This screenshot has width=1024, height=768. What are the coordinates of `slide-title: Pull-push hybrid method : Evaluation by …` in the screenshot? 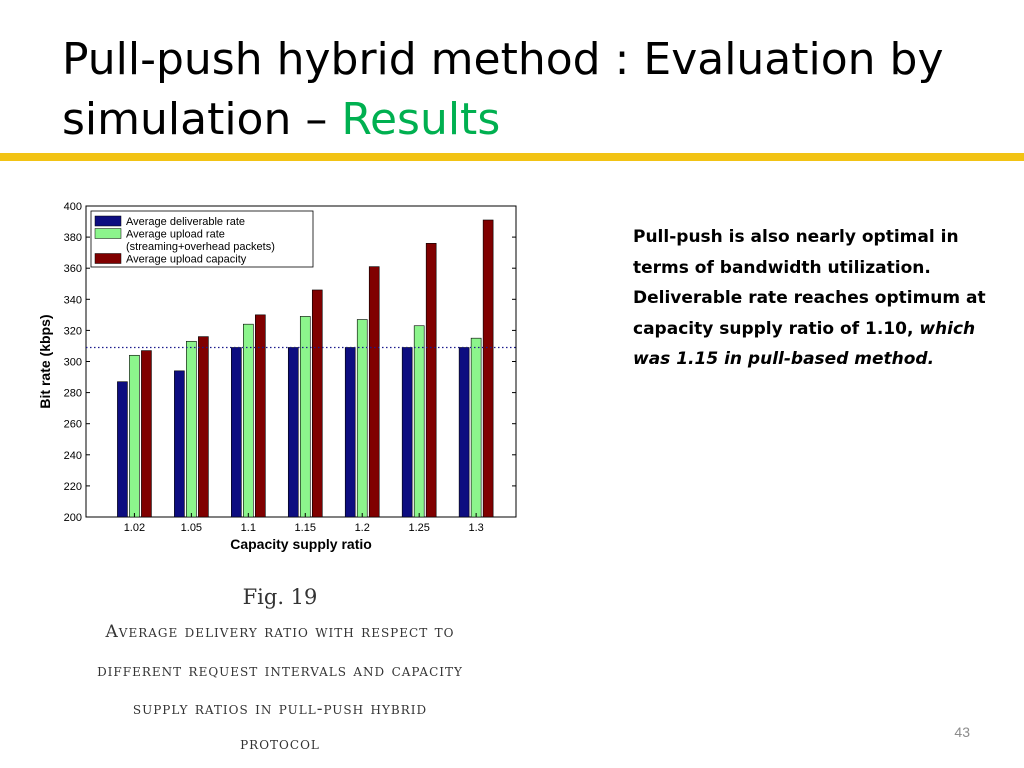 It's located at (512, 90).